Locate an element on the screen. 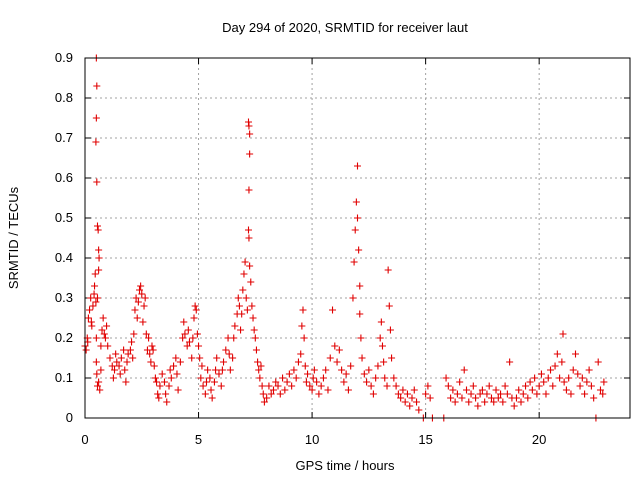  y-tick-label: 0.2 is located at coordinates (64, 337).